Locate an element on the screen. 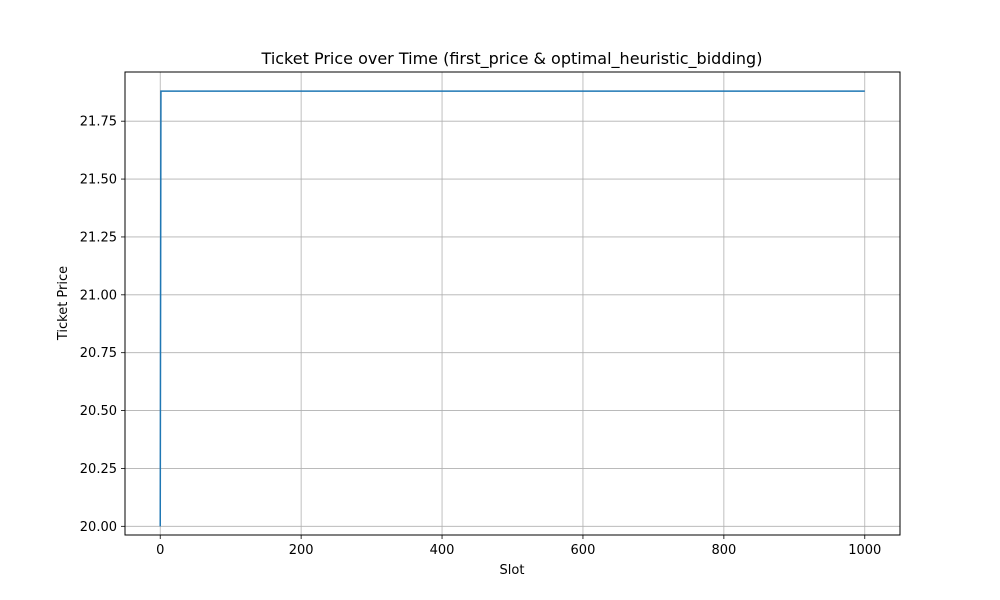 The image size is (1000, 600). x-tick-label: 800 is located at coordinates (723, 550).